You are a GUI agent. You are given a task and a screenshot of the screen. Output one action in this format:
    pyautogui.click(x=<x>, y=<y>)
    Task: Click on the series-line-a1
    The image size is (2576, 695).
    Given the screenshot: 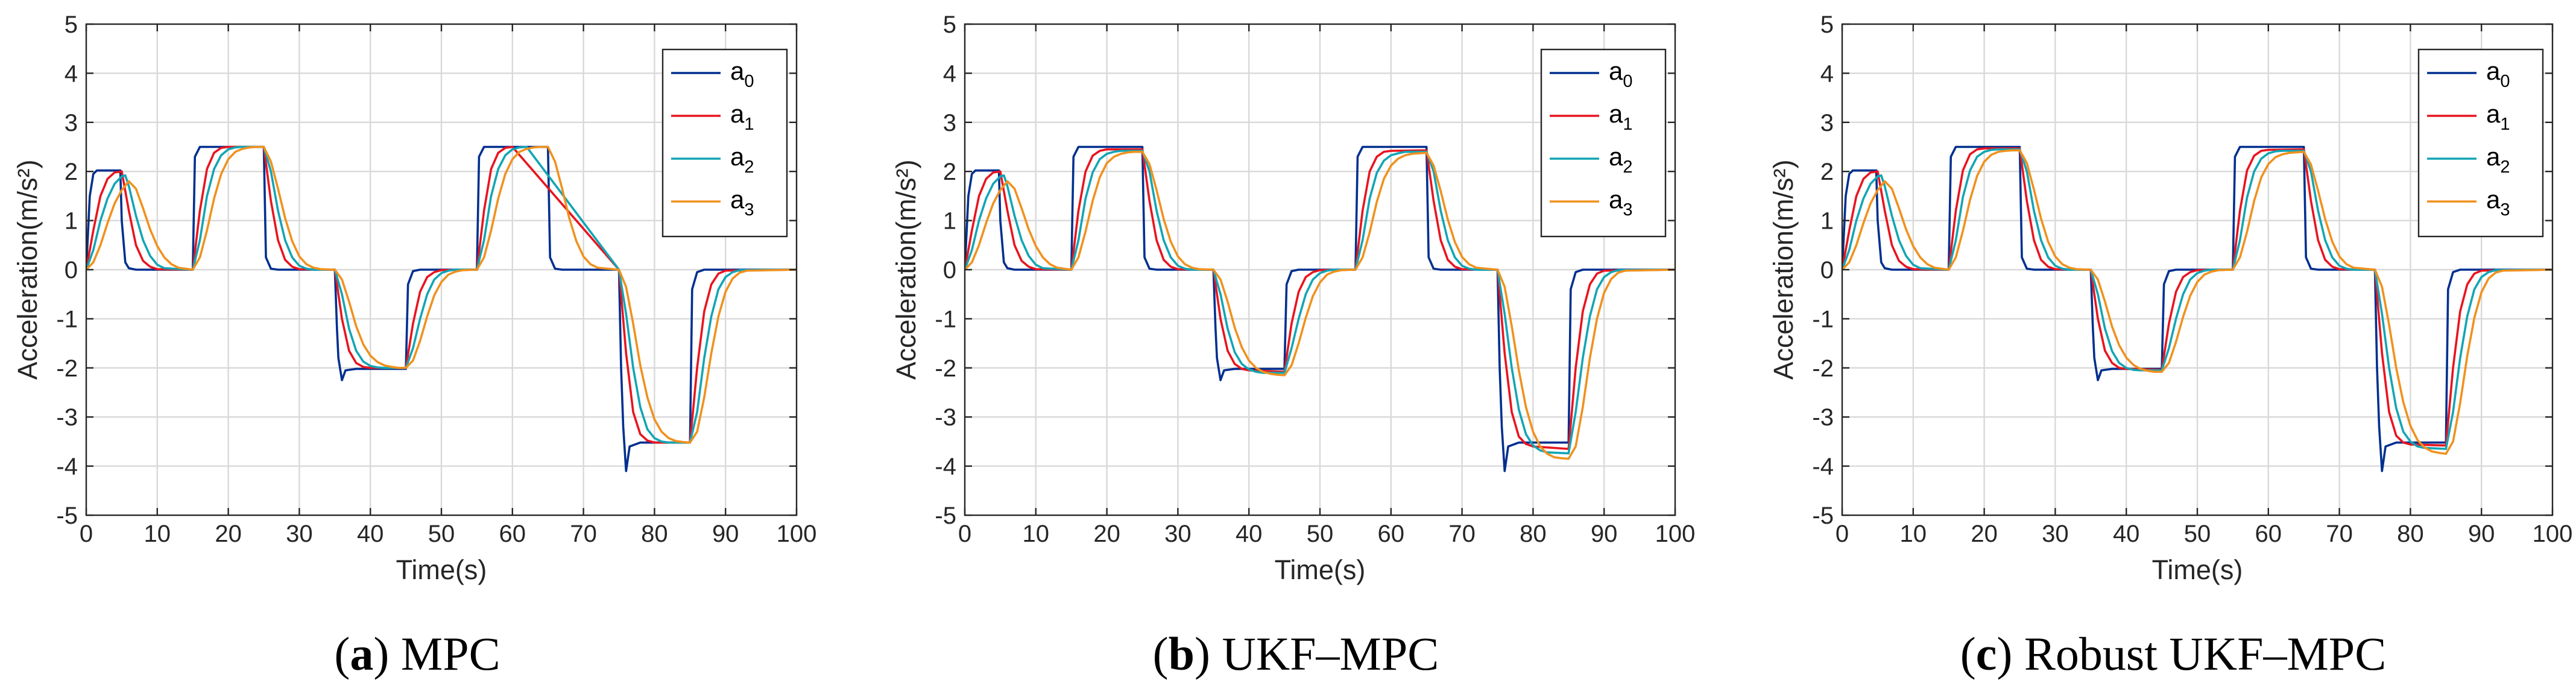 What is the action you would take?
    pyautogui.click(x=1320, y=299)
    